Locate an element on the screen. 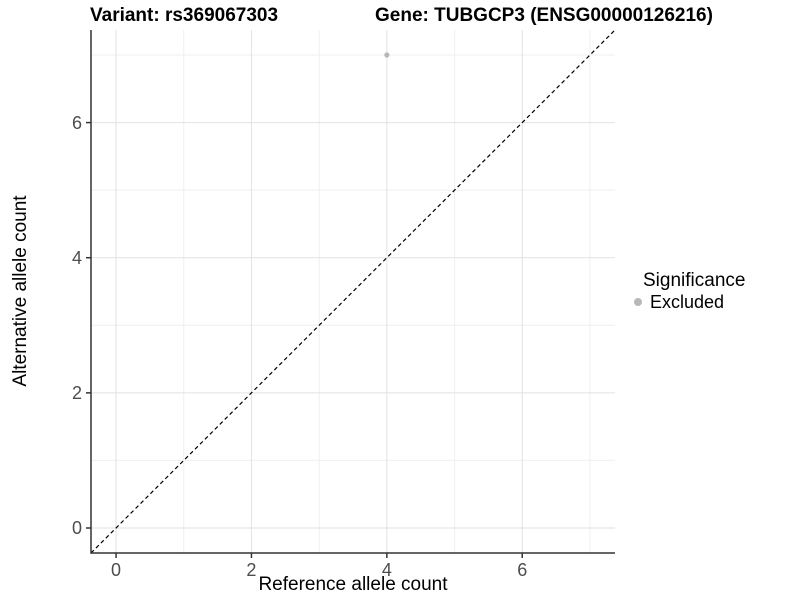 The image size is (800, 600). x-tick-label: 0 is located at coordinates (116, 570).